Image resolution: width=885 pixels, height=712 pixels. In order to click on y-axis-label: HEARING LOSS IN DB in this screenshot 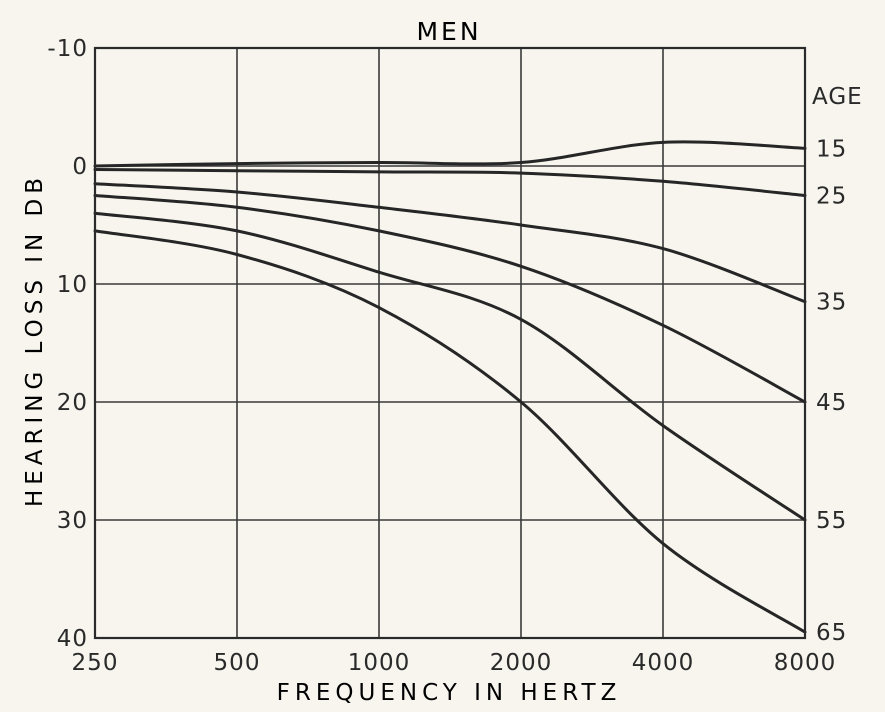, I will do `click(35, 340)`.